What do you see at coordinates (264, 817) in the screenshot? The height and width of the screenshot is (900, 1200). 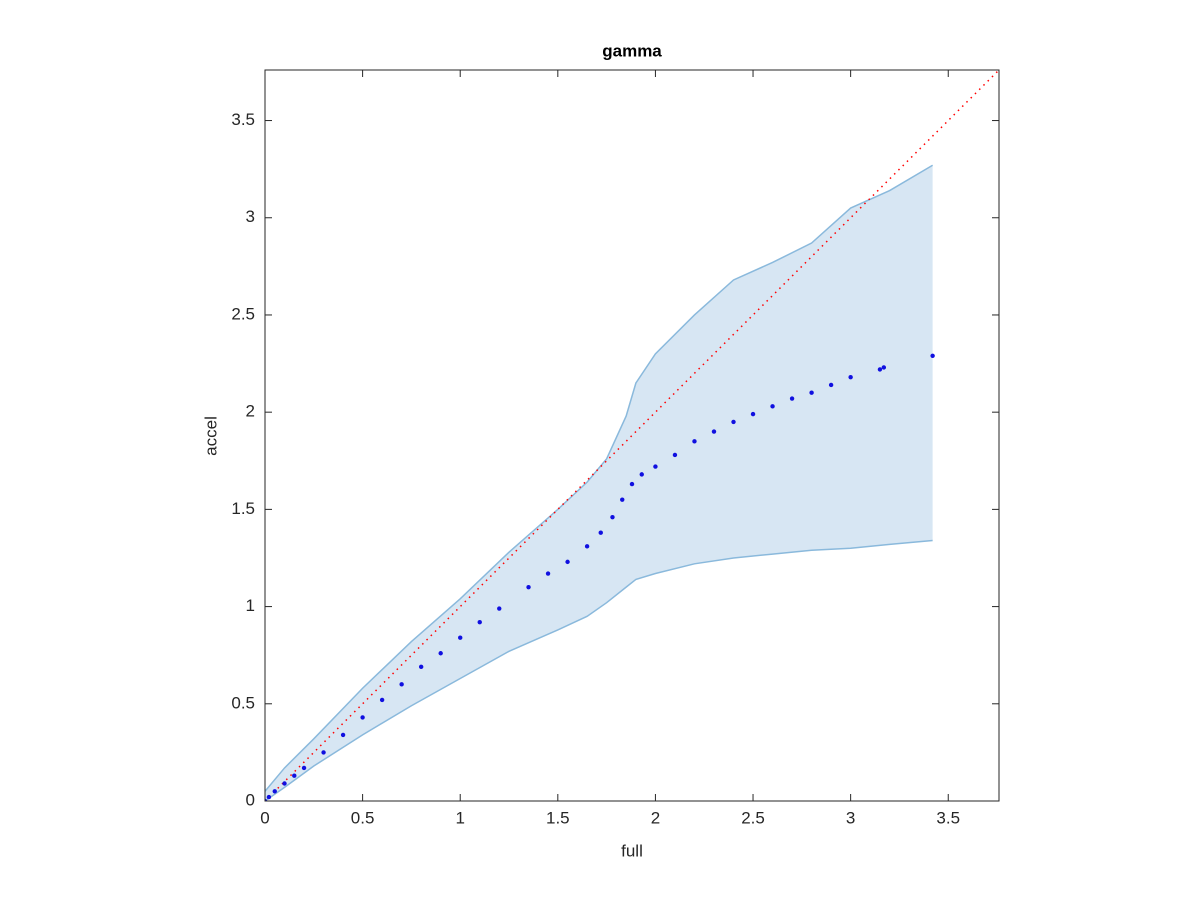 I see `x-tick-label: 0` at bounding box center [264, 817].